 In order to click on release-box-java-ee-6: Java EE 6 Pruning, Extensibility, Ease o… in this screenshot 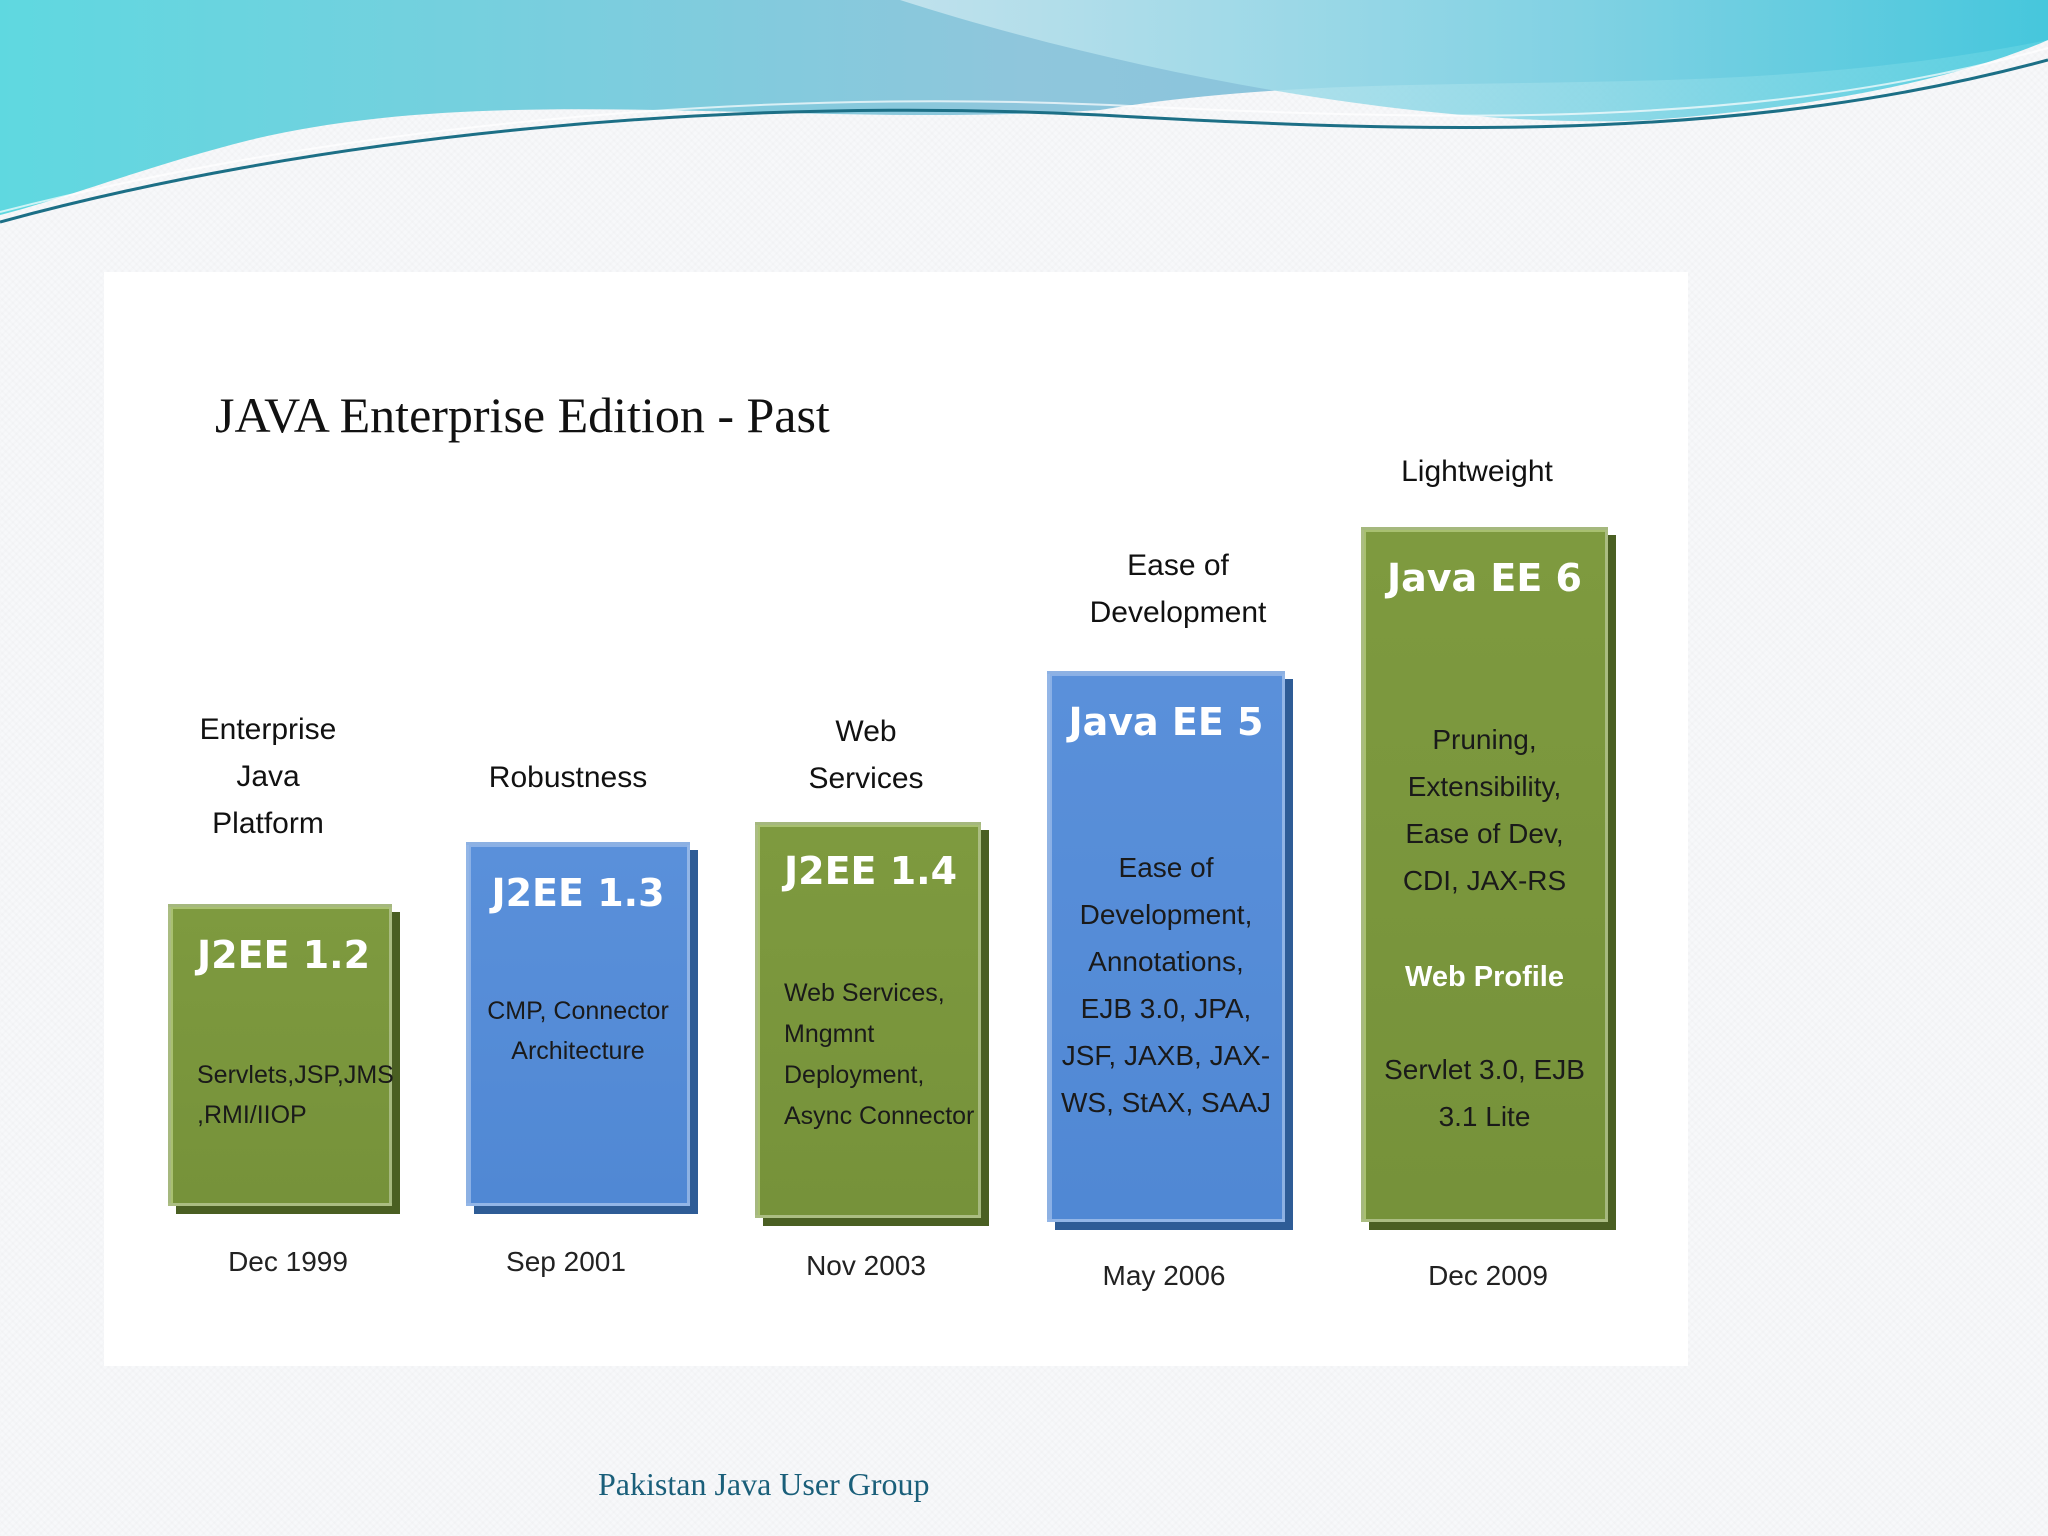, I will do `click(1484, 874)`.